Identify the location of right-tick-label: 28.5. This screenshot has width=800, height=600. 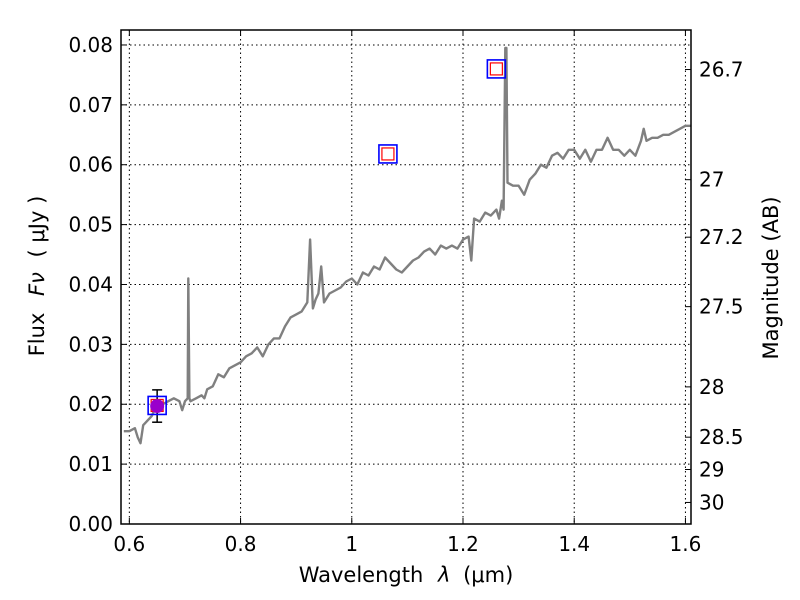
(721, 437).